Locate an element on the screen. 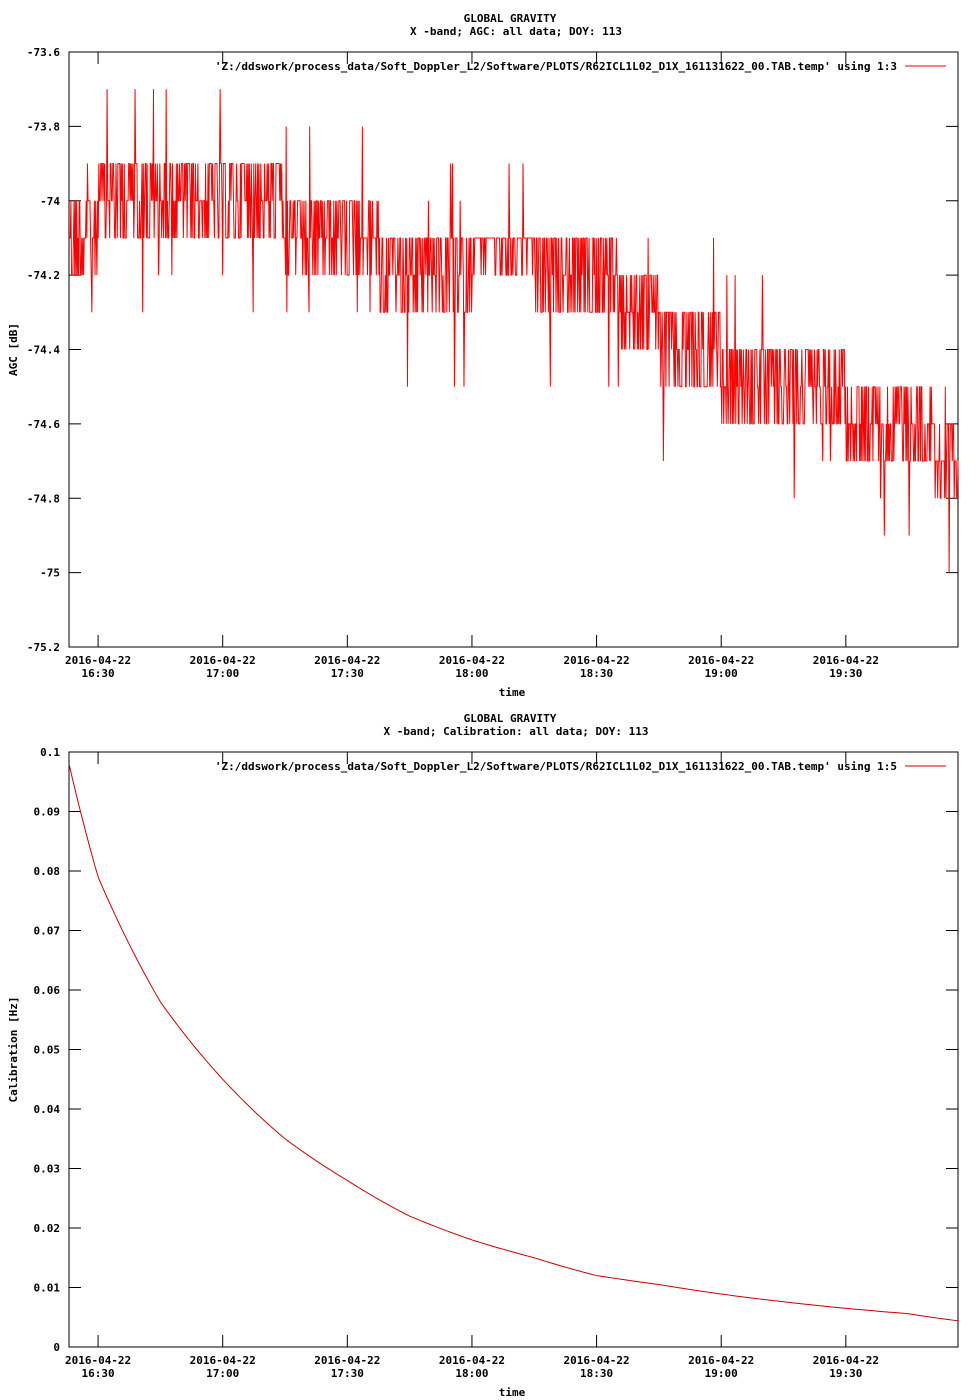 The image size is (980, 1400). y-tick-label: 0.07 is located at coordinates (47, 931).